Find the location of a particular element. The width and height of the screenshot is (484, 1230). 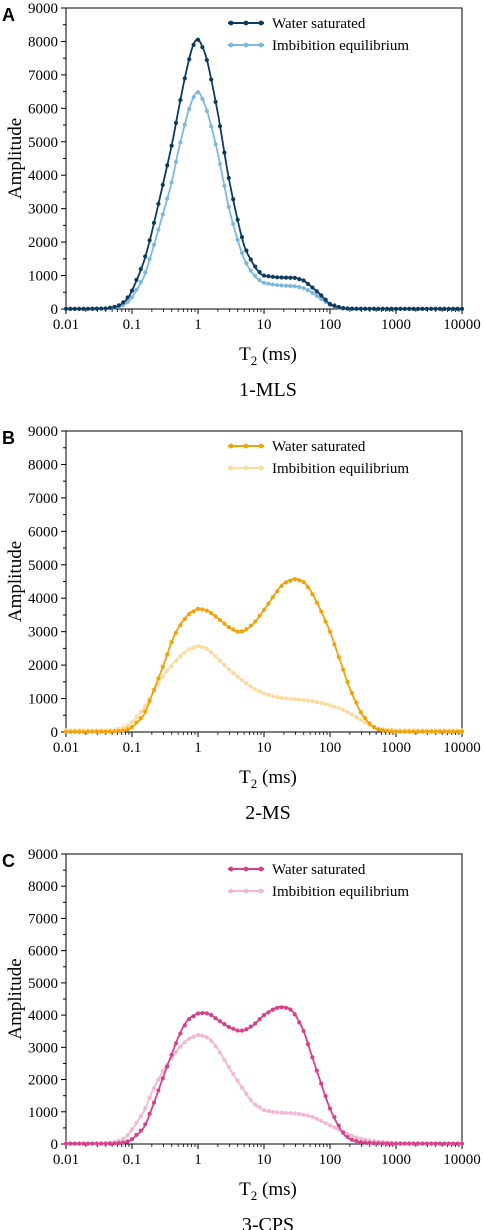

x-tick-label: 0.1 is located at coordinates (132, 1160).